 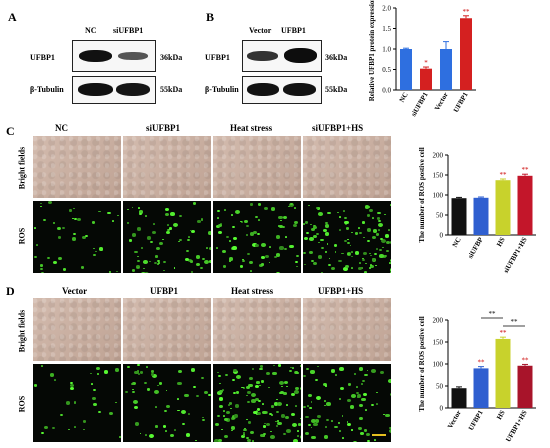 I want to click on y-tick-label: 50, so click(x=440, y=387).